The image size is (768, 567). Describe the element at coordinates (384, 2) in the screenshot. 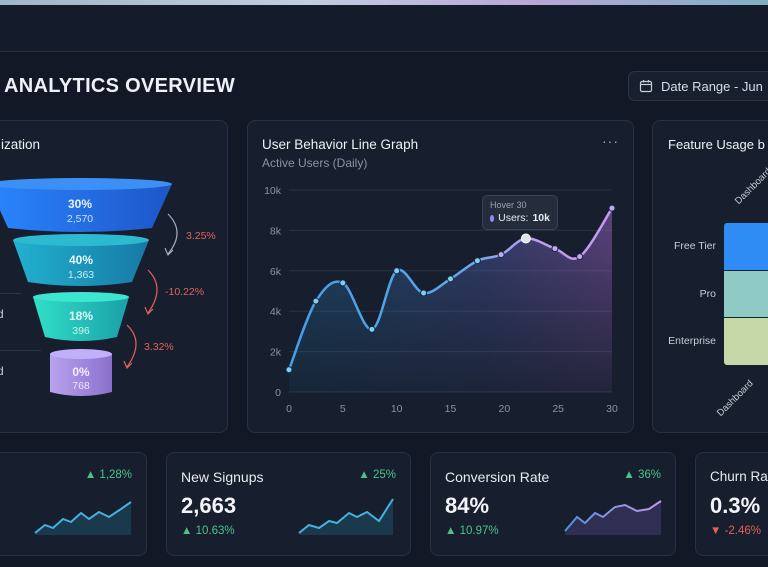

I see `top-gradient-bar` at that location.